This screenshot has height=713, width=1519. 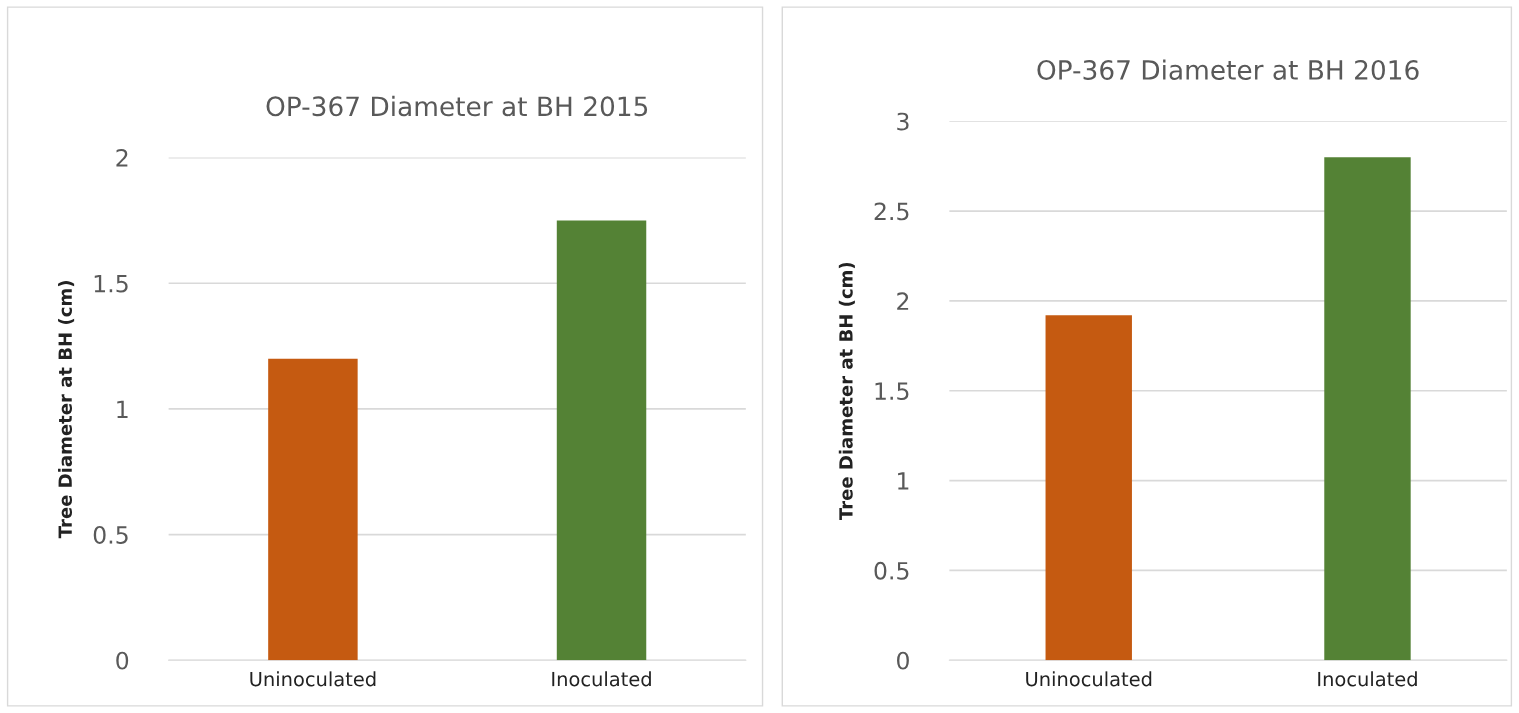 What do you see at coordinates (903, 121) in the screenshot?
I see `y-tick-label: 3` at bounding box center [903, 121].